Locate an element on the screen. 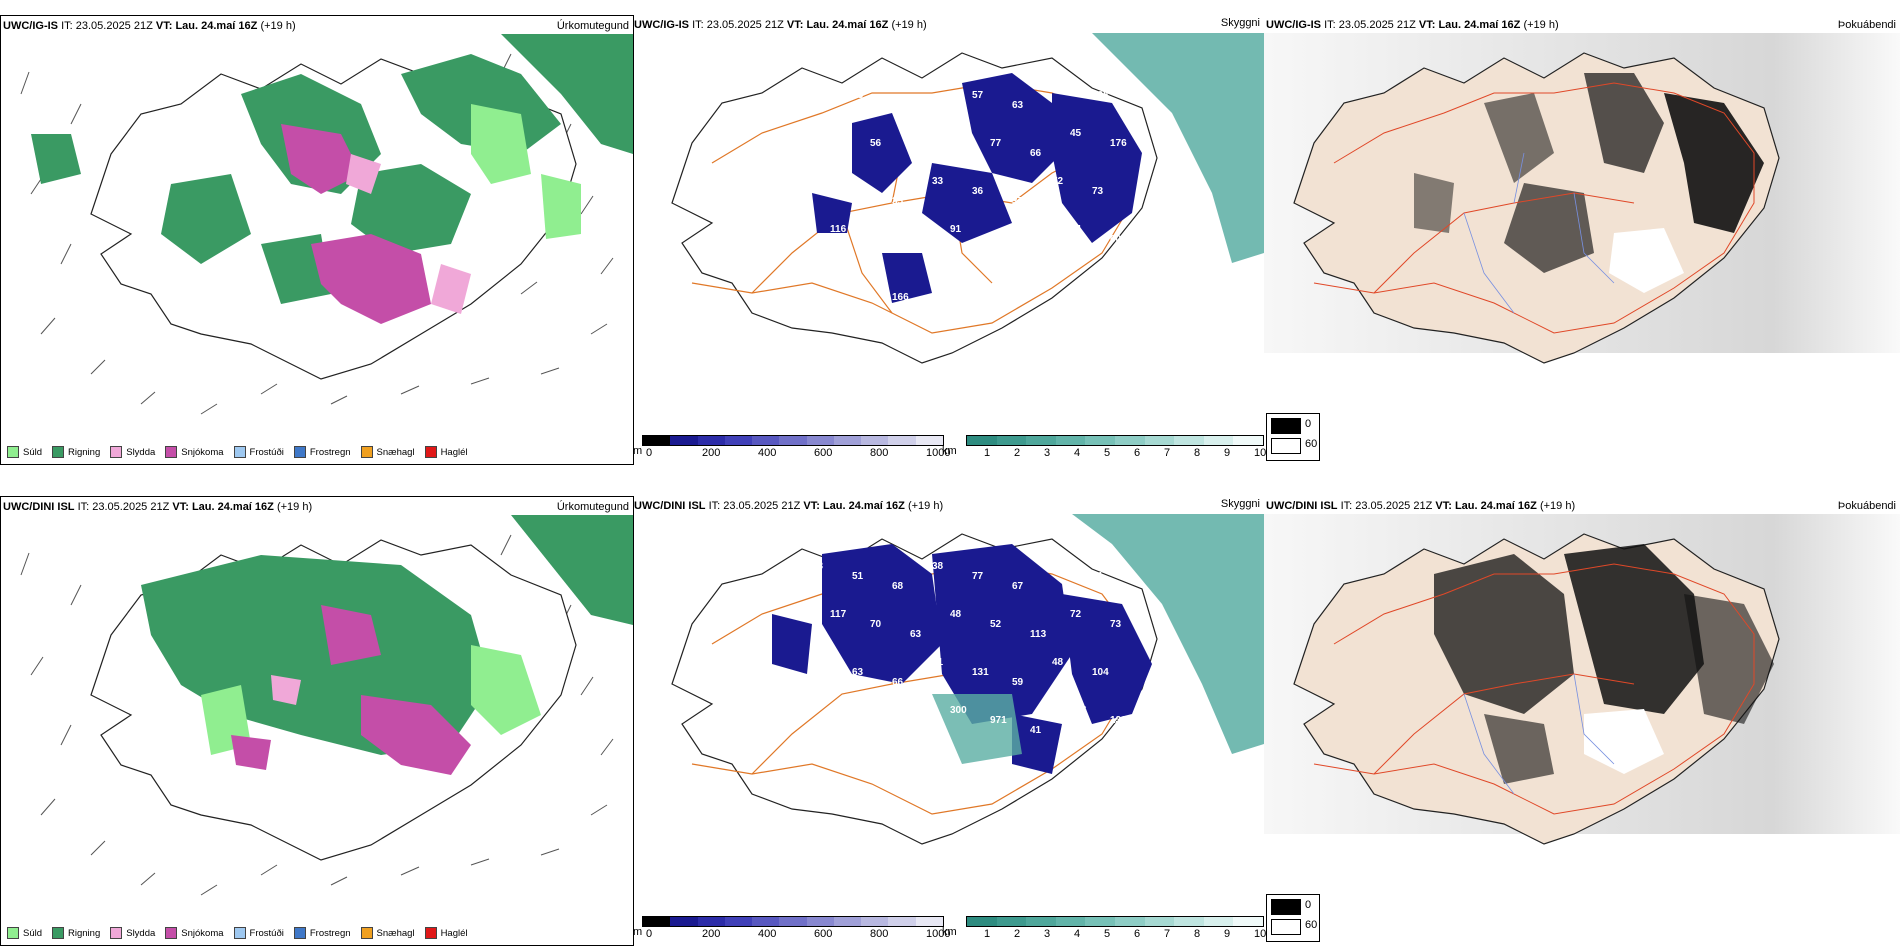  cloud-base-label: 37 is located at coordinates (1018, 201).